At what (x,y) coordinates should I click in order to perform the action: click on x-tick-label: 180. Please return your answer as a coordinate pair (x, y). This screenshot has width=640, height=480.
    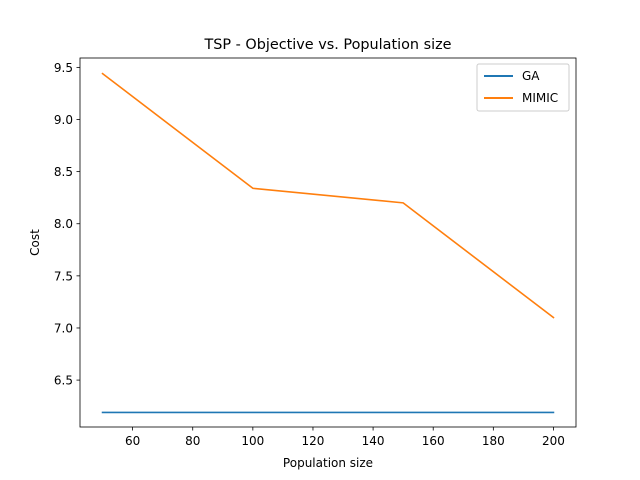
    Looking at the image, I should click on (493, 441).